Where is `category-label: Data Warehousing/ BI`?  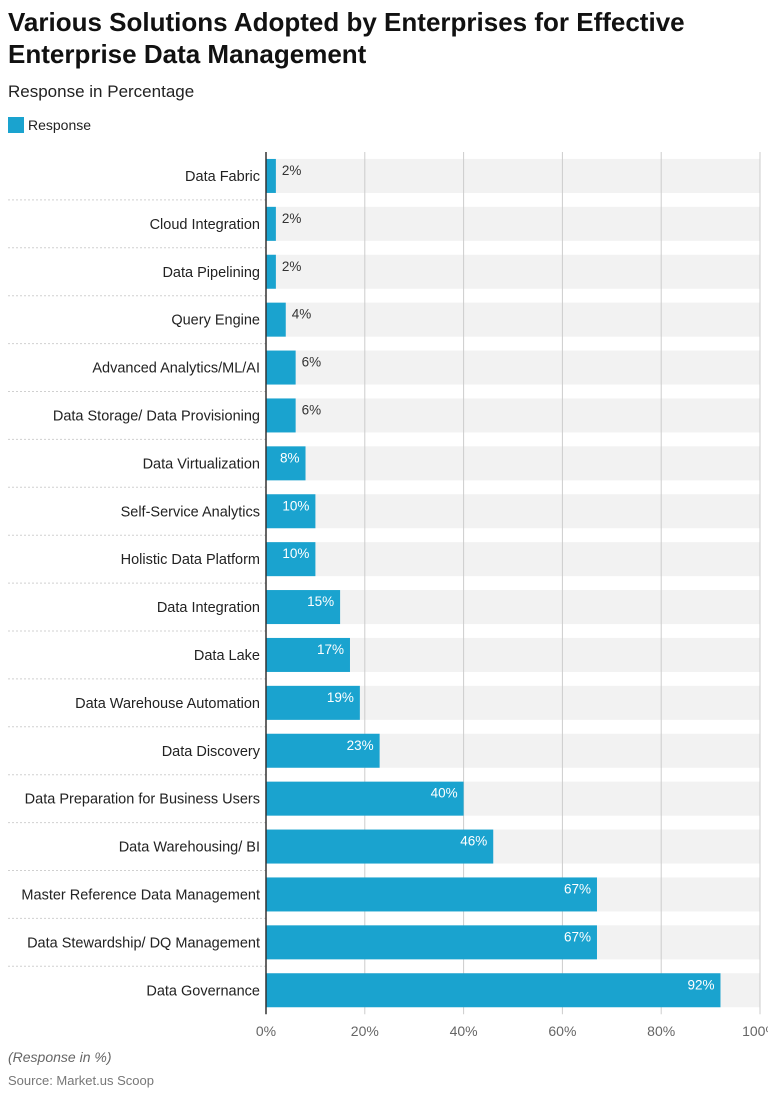 category-label: Data Warehousing/ BI is located at coordinates (189, 848).